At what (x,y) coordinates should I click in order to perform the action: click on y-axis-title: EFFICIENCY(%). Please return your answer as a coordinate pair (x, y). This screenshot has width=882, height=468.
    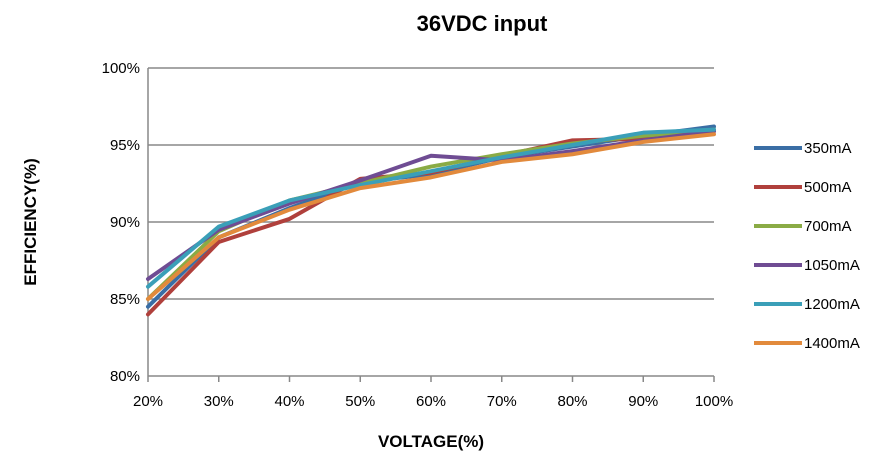
    Looking at the image, I should click on (30, 222).